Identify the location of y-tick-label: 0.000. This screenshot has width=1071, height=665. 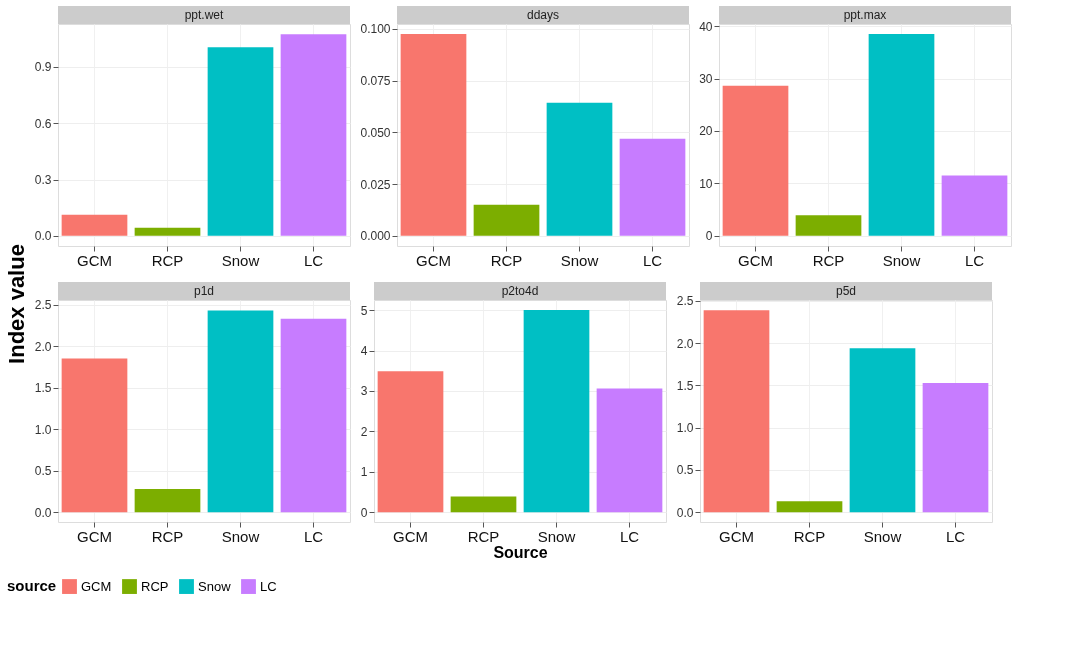
(375, 236).